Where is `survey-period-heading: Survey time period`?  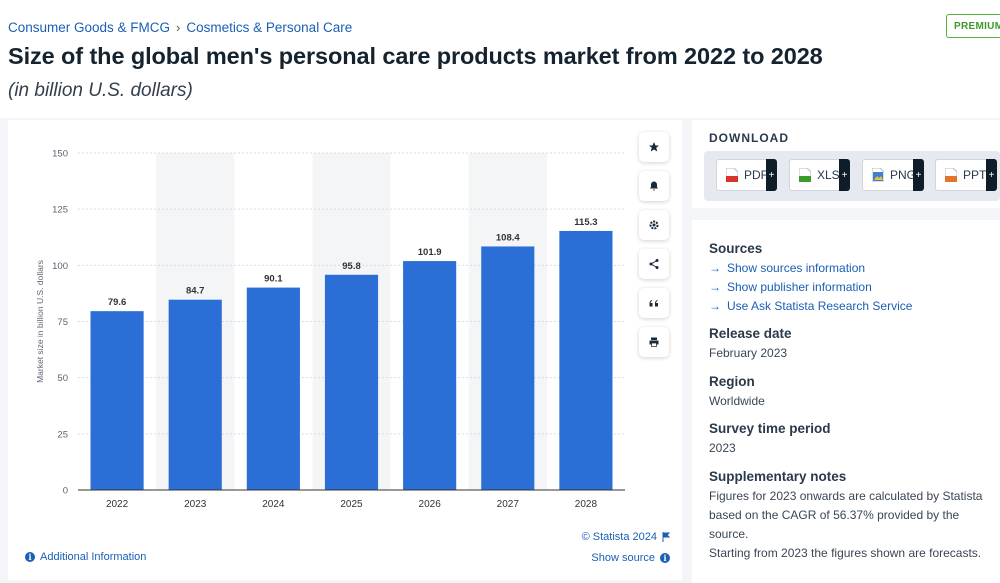 survey-period-heading: Survey time period is located at coordinates (770, 428).